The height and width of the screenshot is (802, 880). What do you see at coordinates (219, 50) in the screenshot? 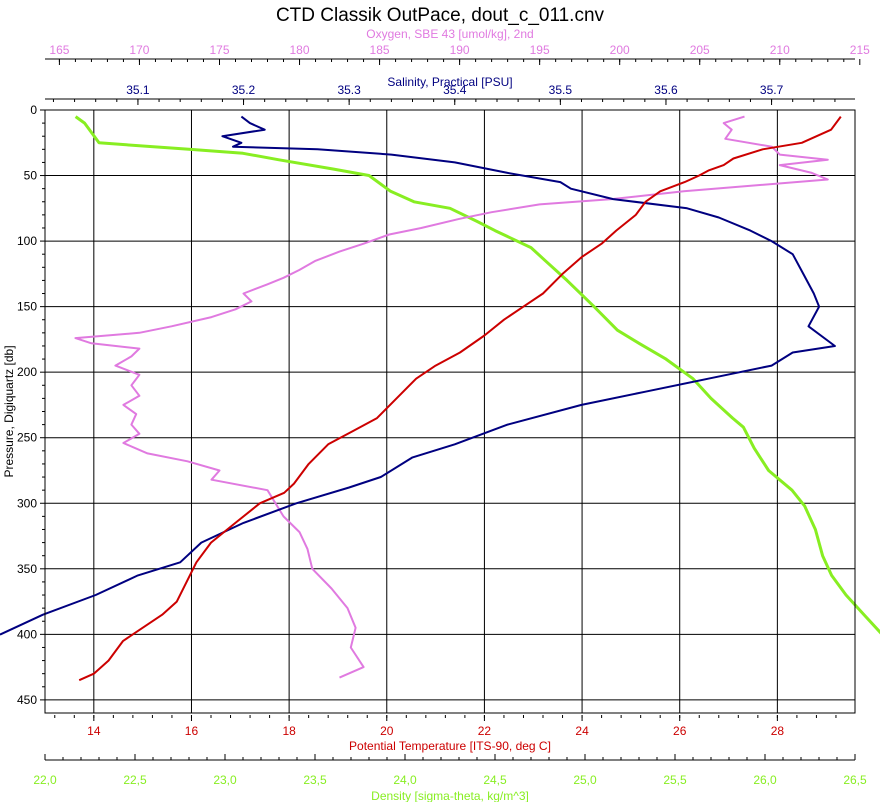
I see `tick-label-oxygen: 175` at bounding box center [219, 50].